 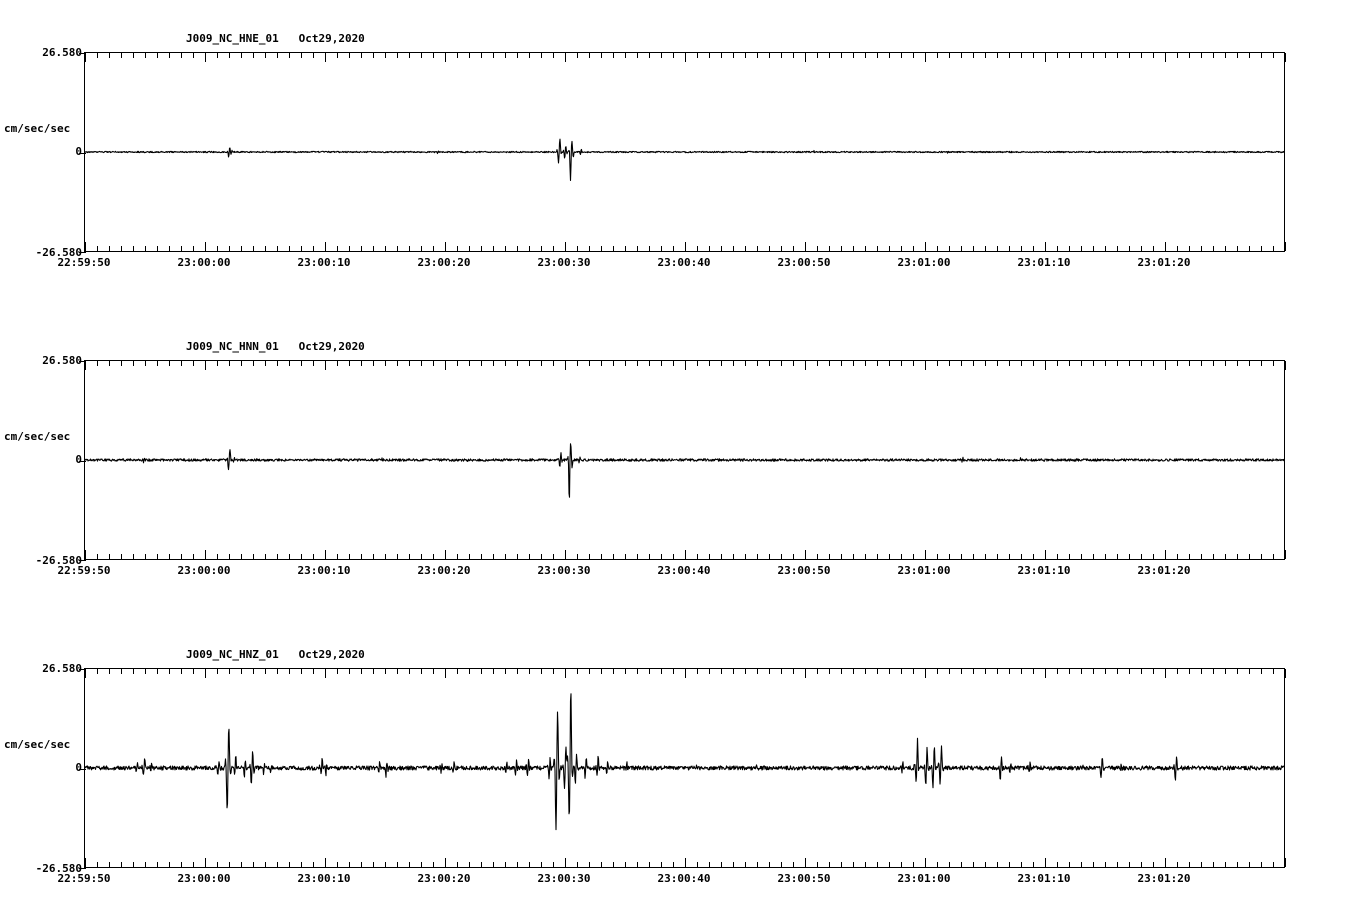 What do you see at coordinates (275, 654) in the screenshot?
I see `panel-title: J009_NC_HNZ_01 Oct29,2020` at bounding box center [275, 654].